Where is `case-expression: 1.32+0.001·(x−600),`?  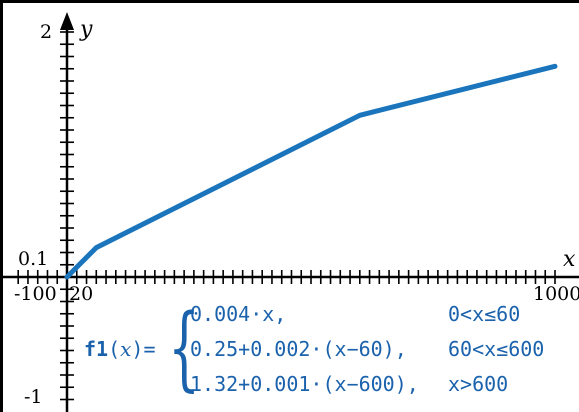 case-expression: 1.32+0.001·(x−600), is located at coordinates (304, 384).